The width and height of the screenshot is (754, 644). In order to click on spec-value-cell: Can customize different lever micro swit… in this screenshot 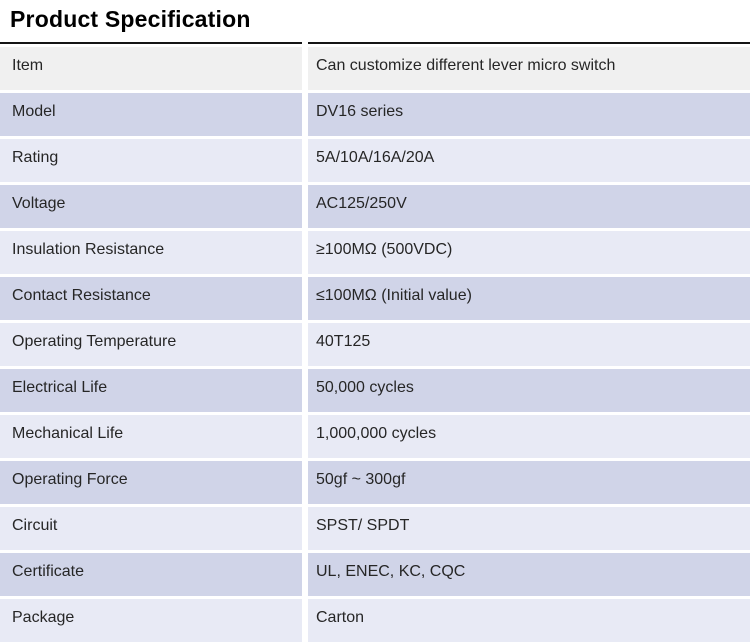, I will do `click(529, 68)`.